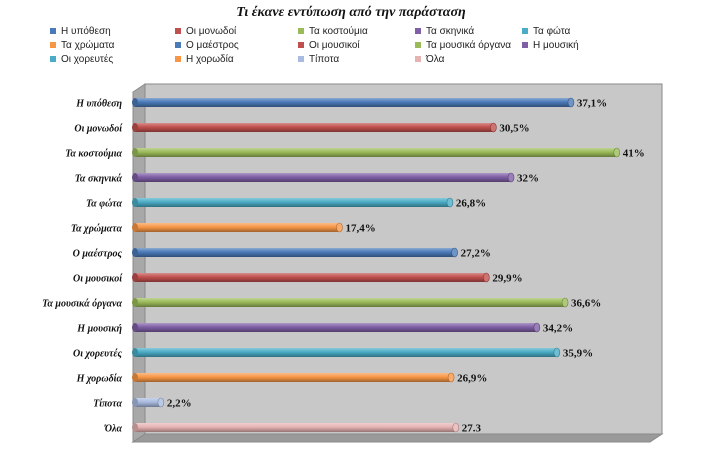 This screenshot has height=457, width=702. I want to click on legend-label: Όλα, so click(435, 59).